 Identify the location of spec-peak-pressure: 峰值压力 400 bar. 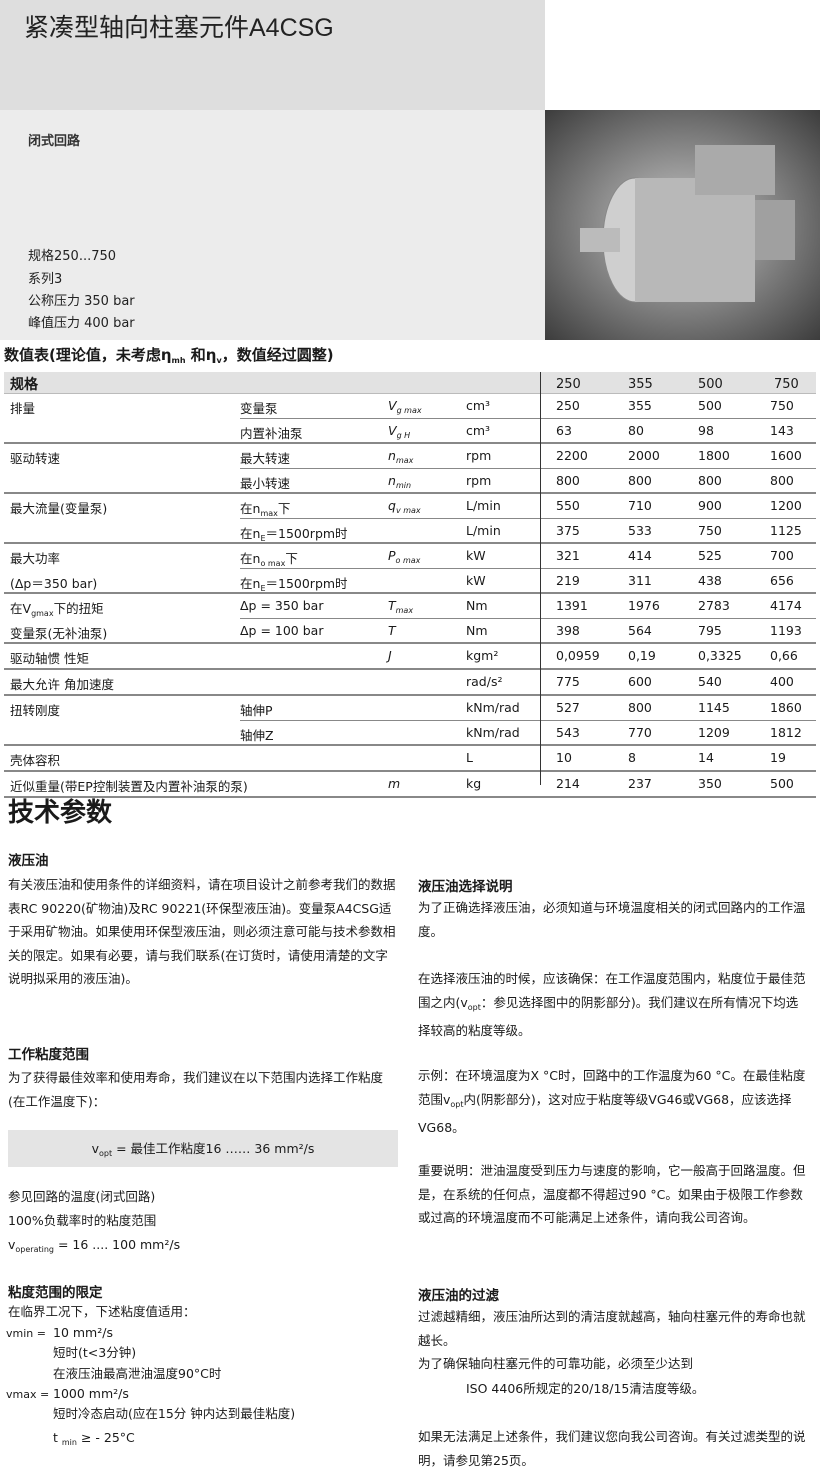
(81, 323).